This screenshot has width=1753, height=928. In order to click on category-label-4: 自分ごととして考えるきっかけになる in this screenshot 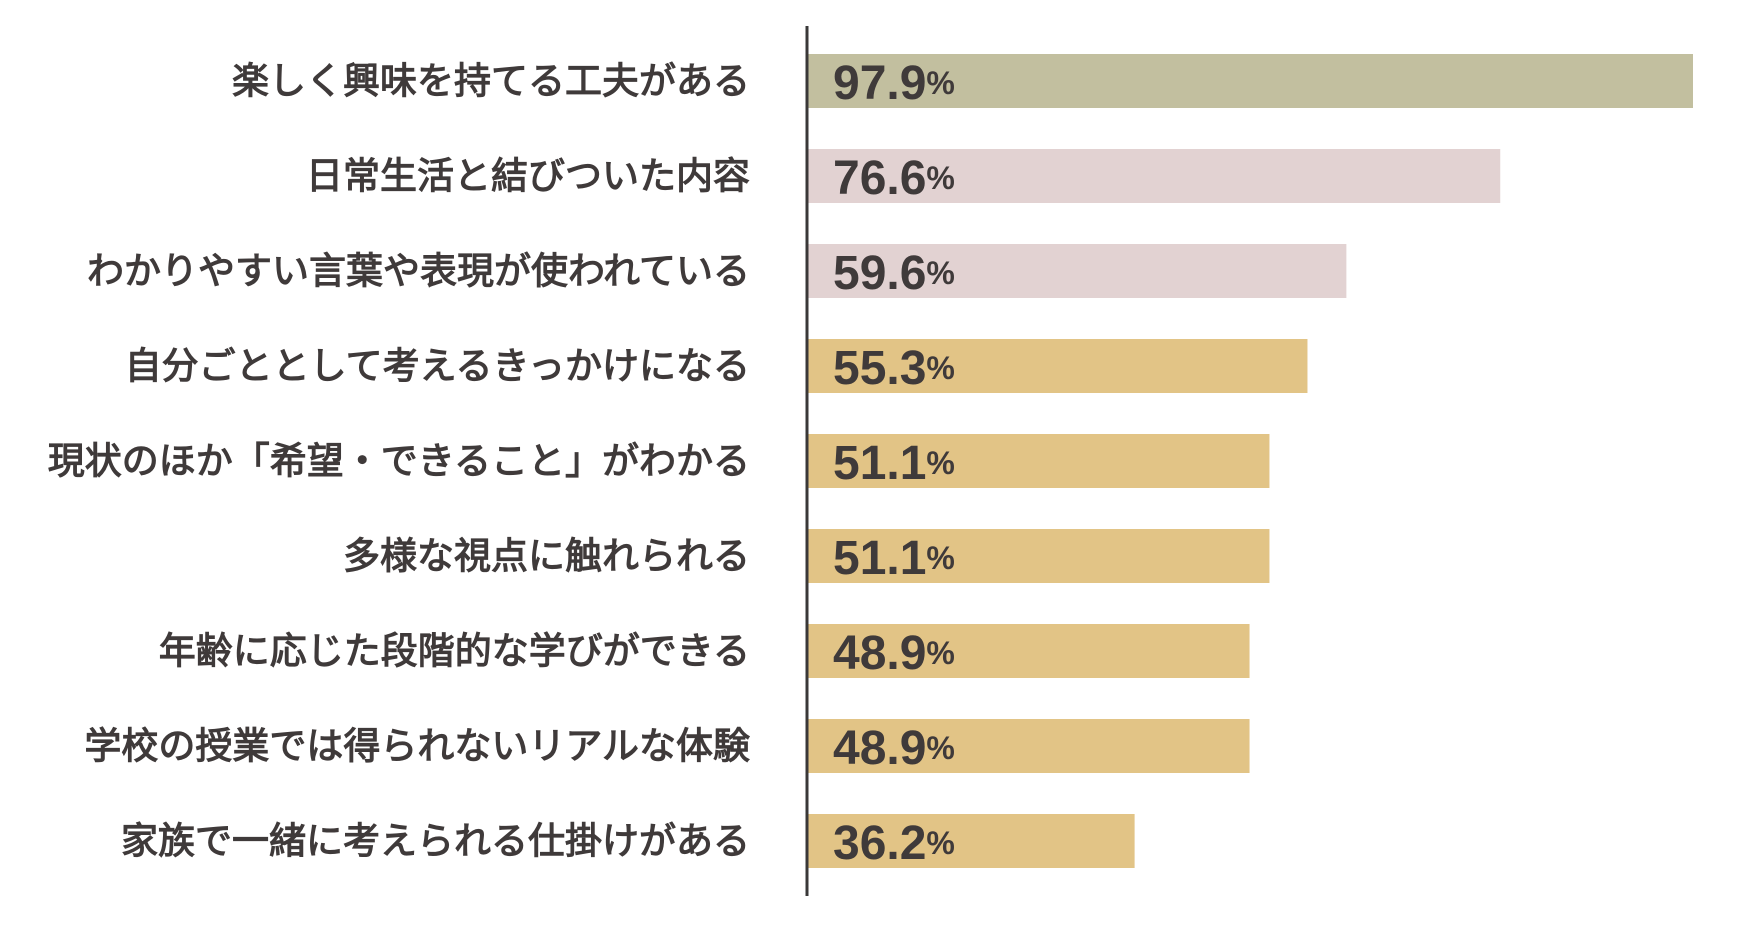, I will do `click(437, 366)`.